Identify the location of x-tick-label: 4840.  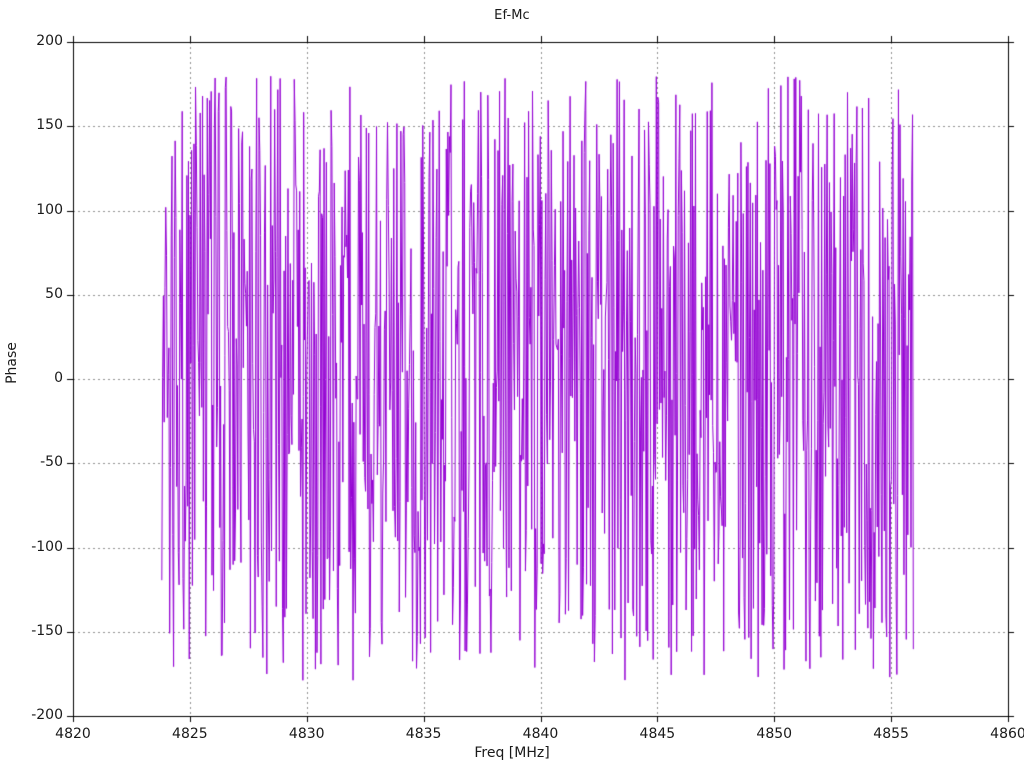
(540, 734).